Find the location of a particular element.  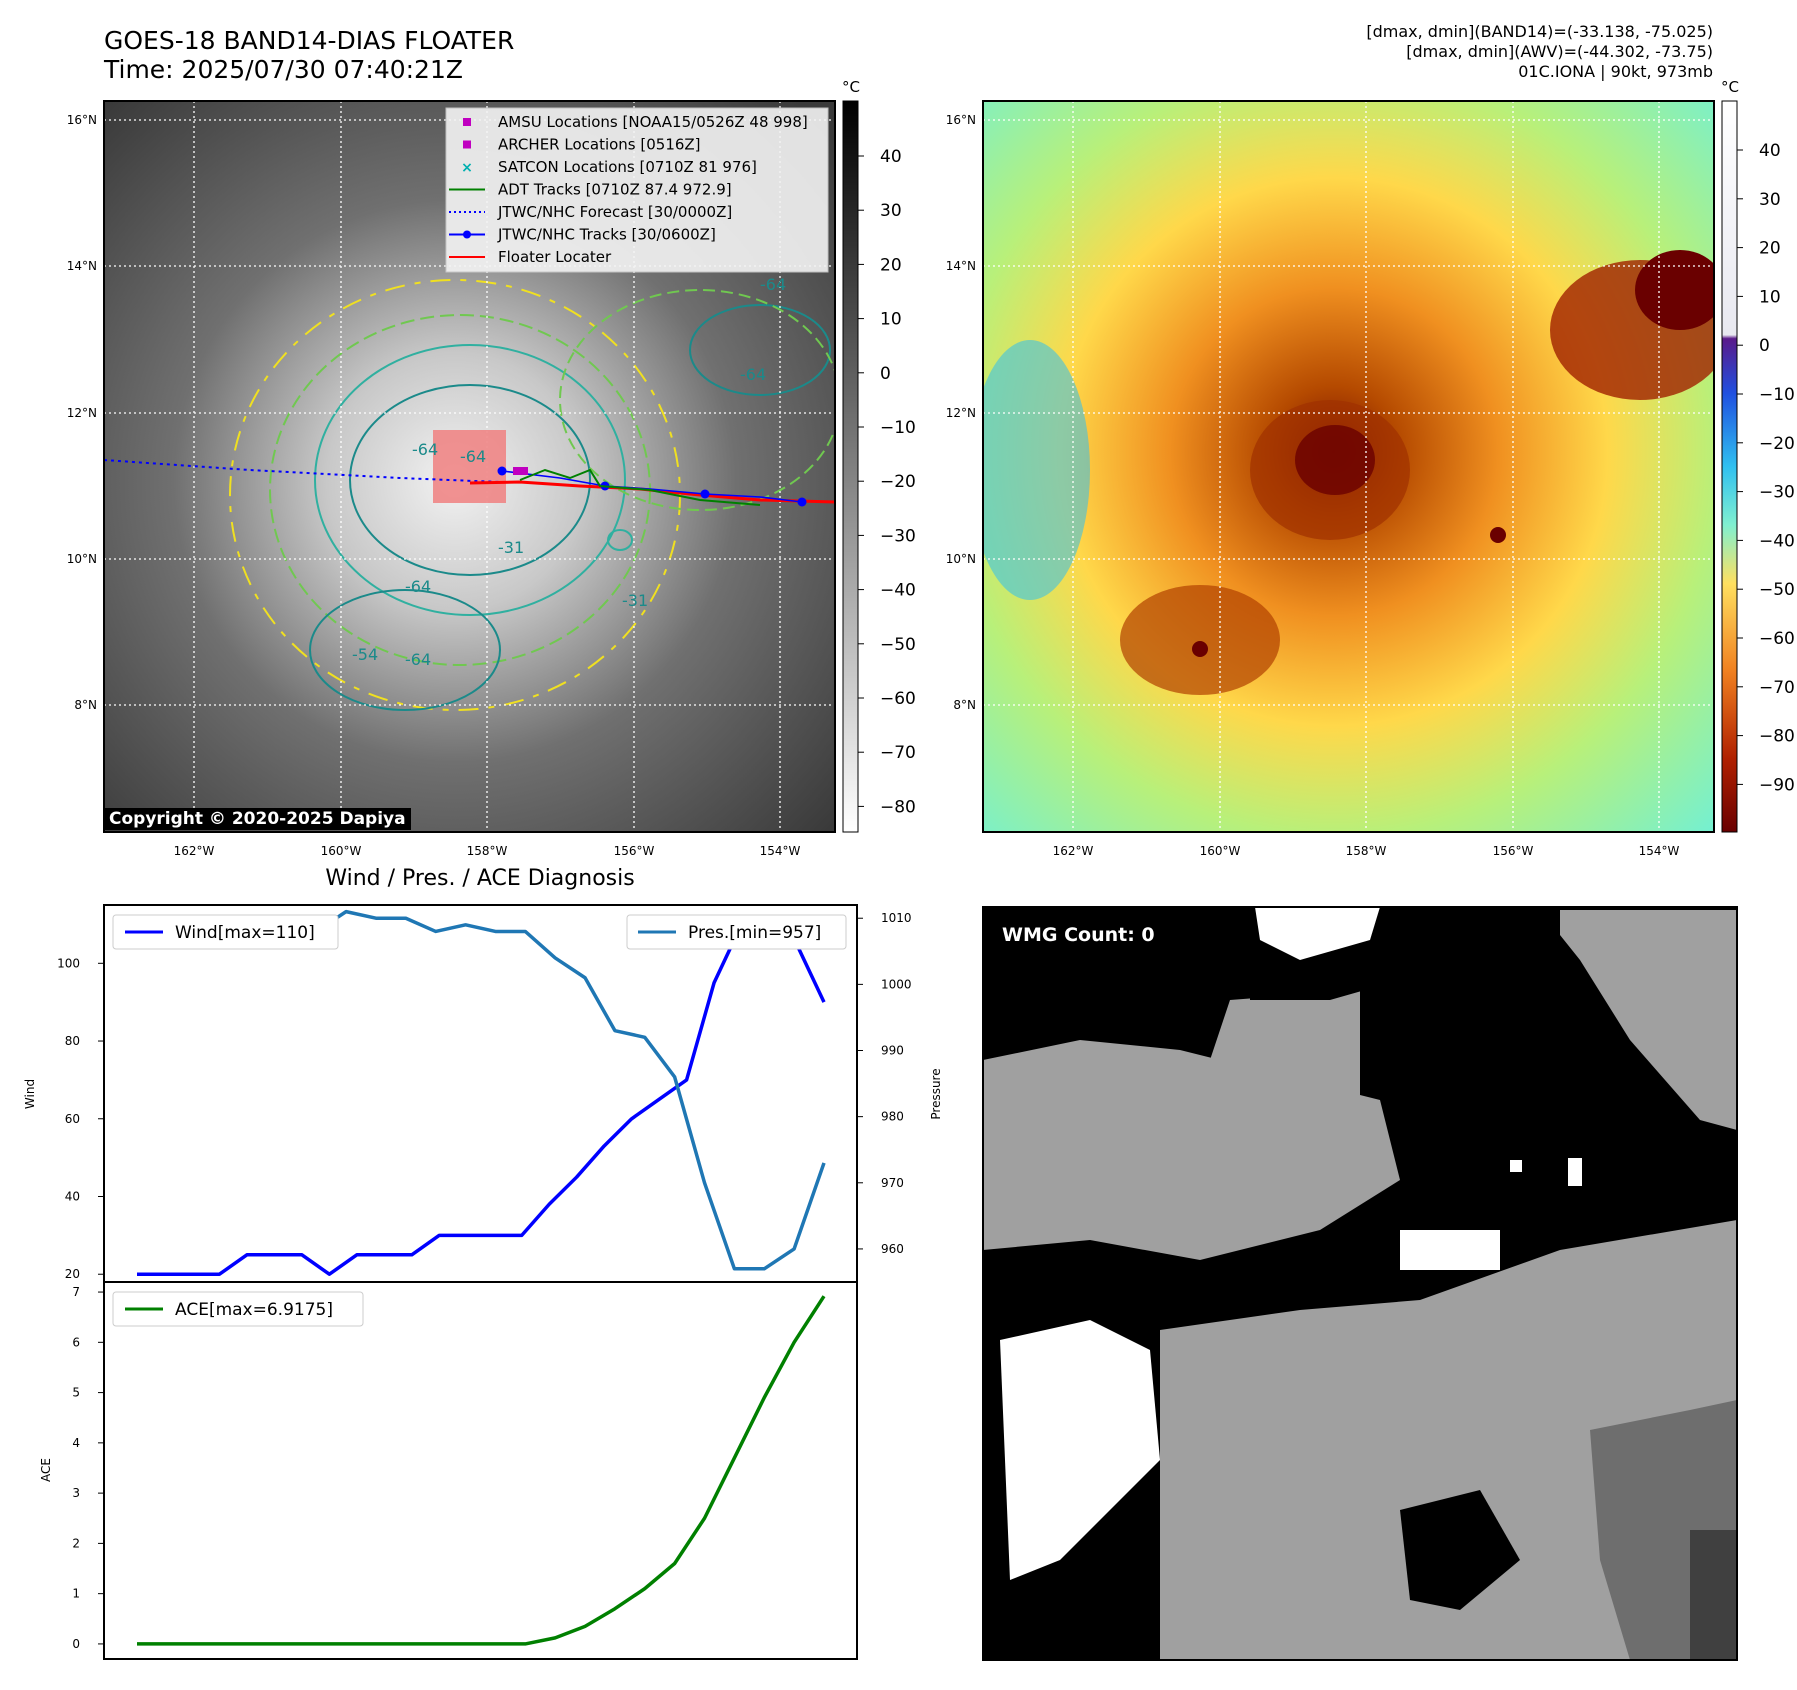

ace-tick-label: 3 is located at coordinates (76, 1493).